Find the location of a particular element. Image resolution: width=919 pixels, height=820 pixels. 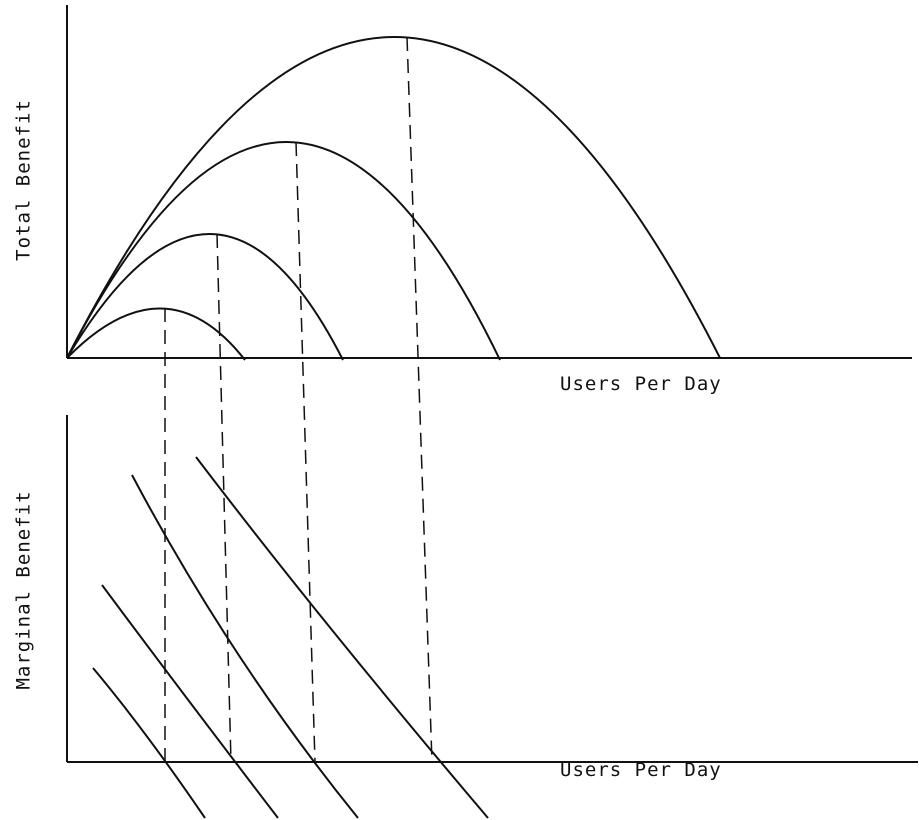

y-axis-label: Marginal Benefit is located at coordinates (24, 589).